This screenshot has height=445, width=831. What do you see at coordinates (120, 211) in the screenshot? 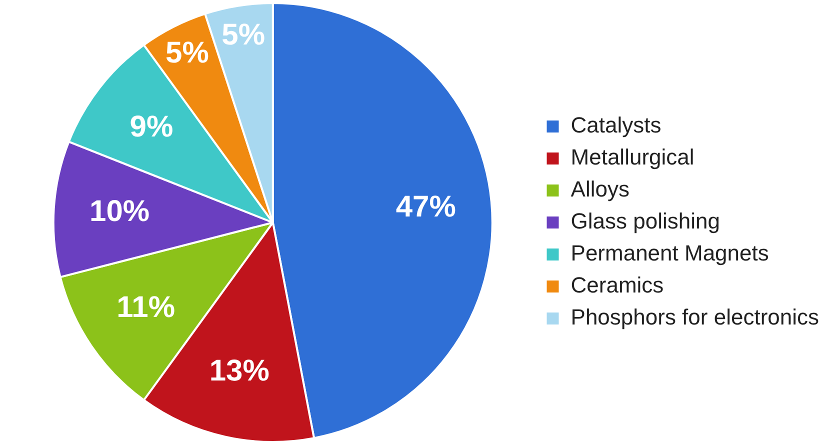
I see `data-label: 10%` at bounding box center [120, 211].